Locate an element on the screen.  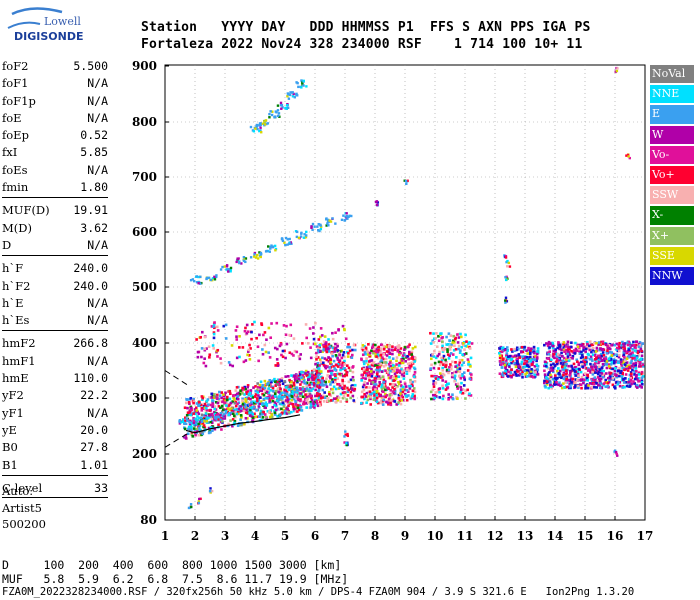
param-name: D is located at coordinates (7, 244).